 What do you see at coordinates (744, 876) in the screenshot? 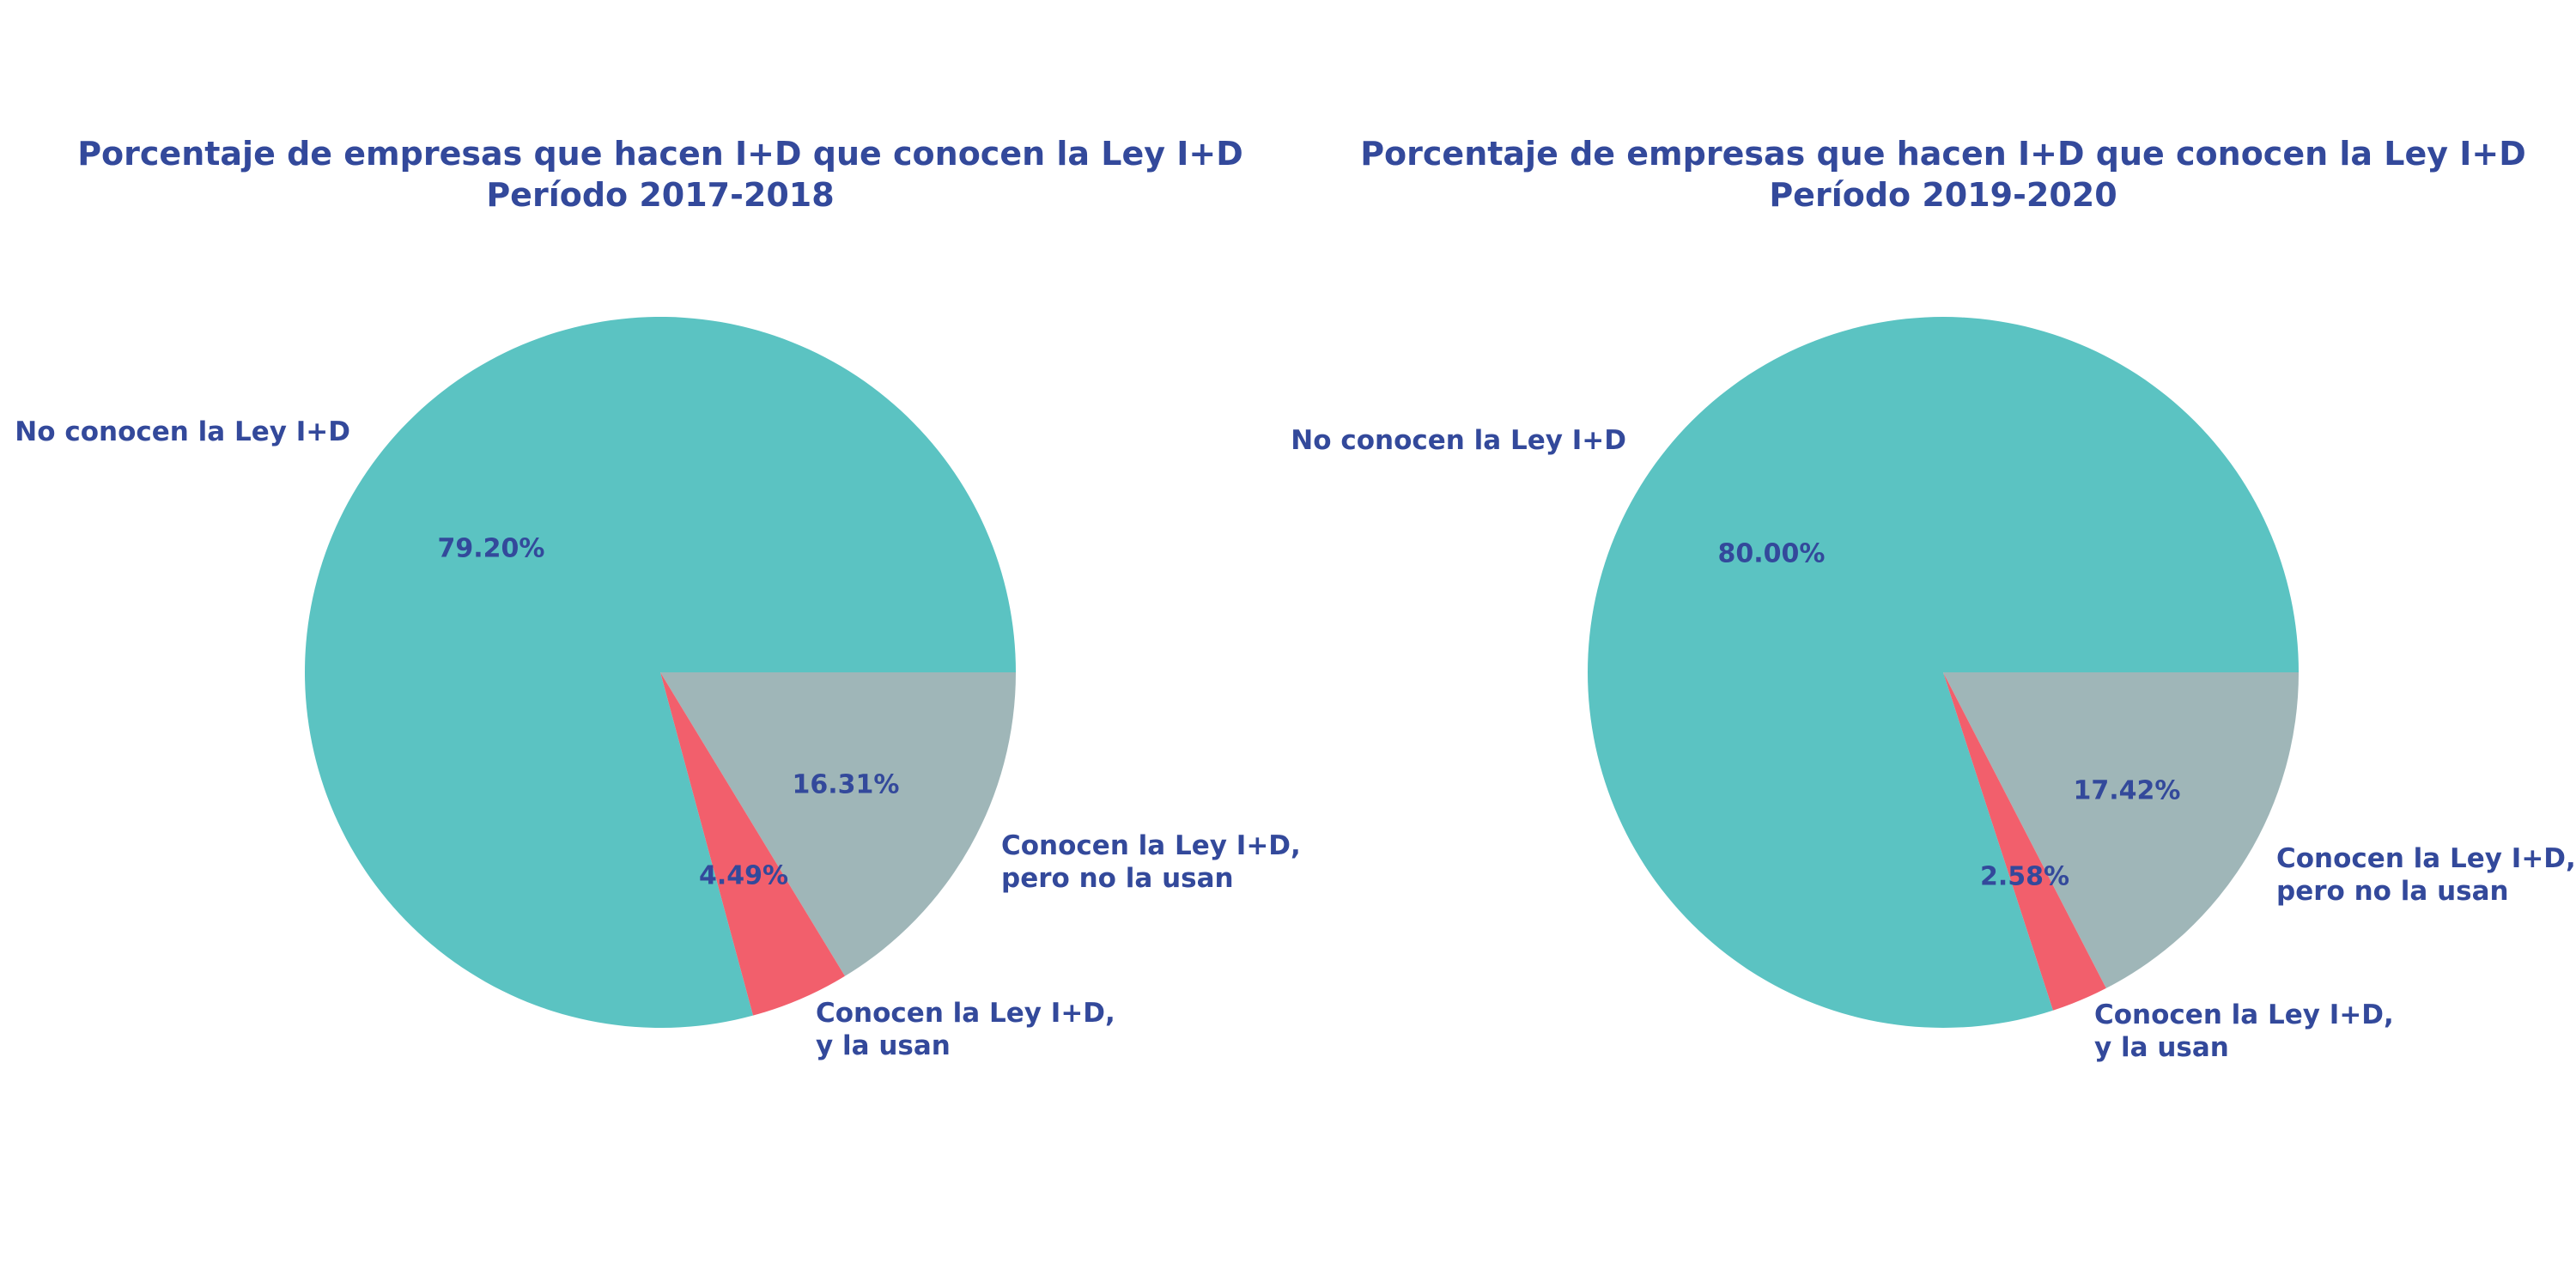
I see `slice-percent-label: 4.49%` at bounding box center [744, 876].